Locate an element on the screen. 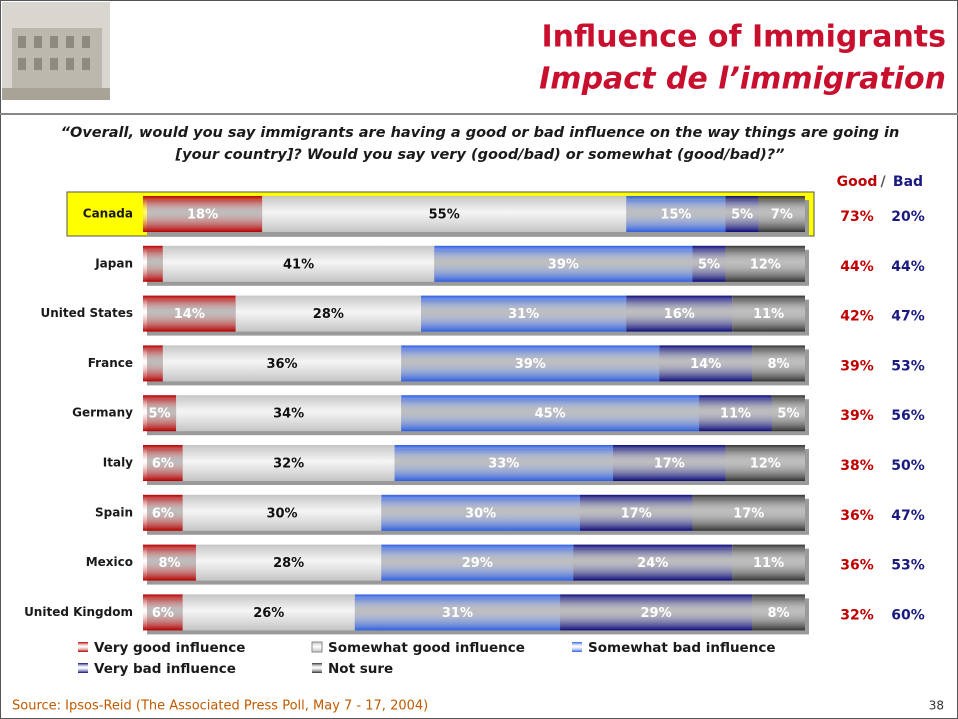 The height and width of the screenshot is (719, 958). category-label: Italy is located at coordinates (118, 463).